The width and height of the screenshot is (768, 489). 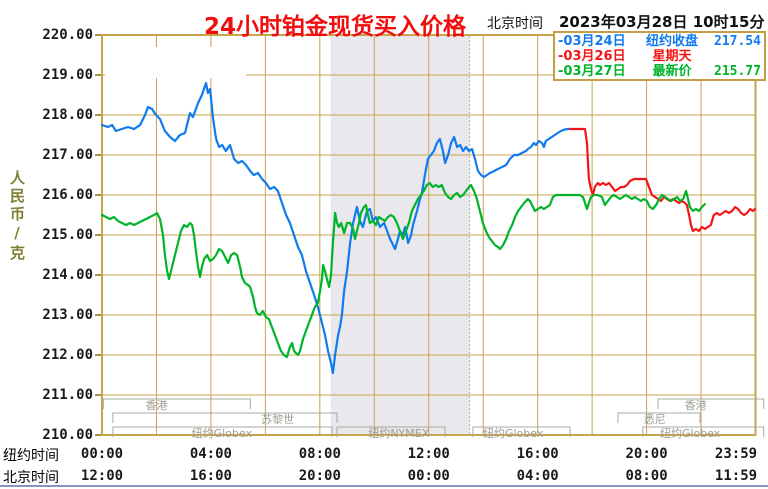 I want to click on session-label: 苏黎世, so click(x=278, y=419).